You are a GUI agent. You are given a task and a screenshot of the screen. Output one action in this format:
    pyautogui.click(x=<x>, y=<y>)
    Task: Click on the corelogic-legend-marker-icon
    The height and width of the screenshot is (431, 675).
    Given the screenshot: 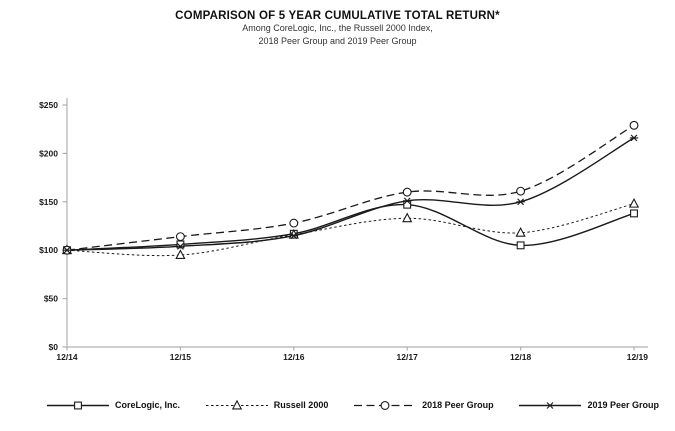 What is the action you would take?
    pyautogui.click(x=78, y=405)
    